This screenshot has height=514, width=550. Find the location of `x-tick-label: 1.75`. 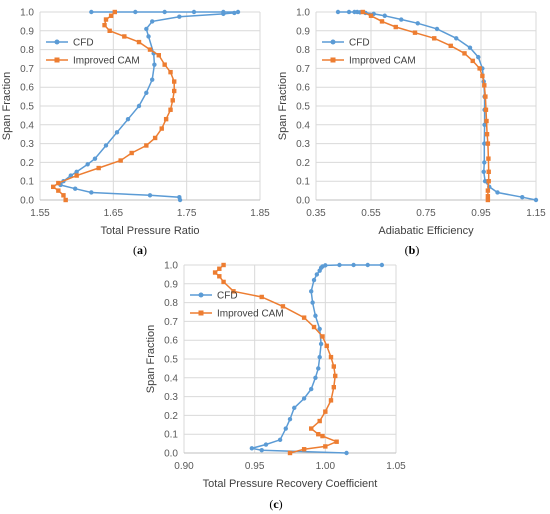

x-tick-label: 1.75 is located at coordinates (187, 213).